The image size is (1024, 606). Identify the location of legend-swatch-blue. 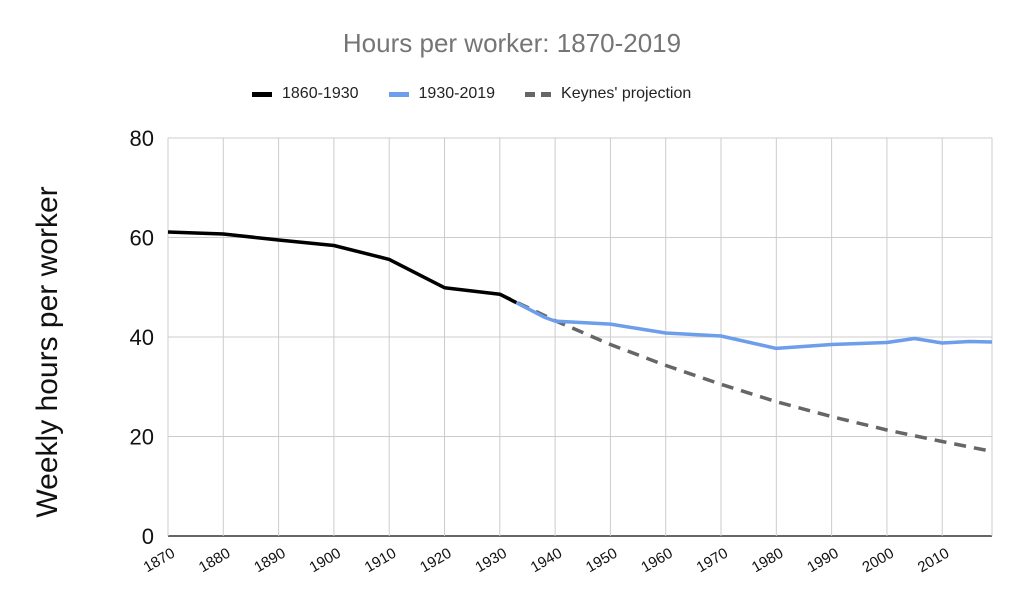
(398, 94).